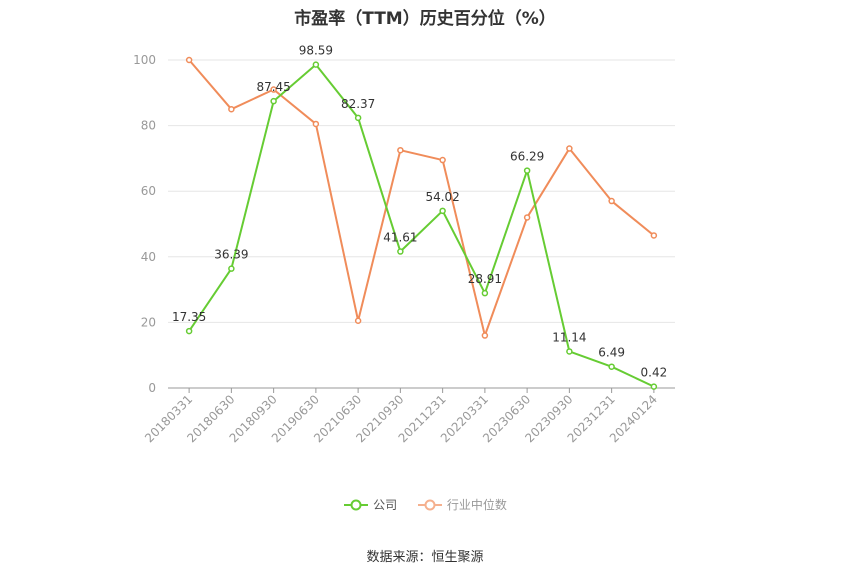 This screenshot has height=575, width=850. I want to click on data-label: 66.29, so click(527, 157).